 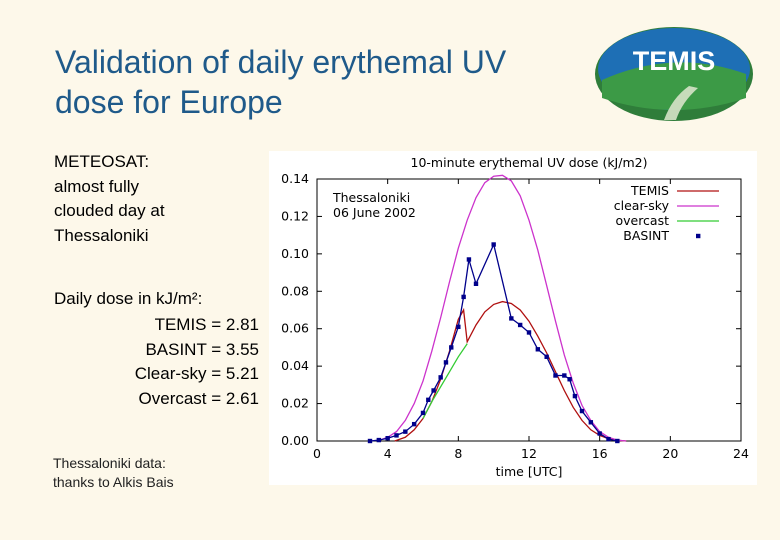 I want to click on subtitle-line: clouded day at, so click(x=109, y=210).